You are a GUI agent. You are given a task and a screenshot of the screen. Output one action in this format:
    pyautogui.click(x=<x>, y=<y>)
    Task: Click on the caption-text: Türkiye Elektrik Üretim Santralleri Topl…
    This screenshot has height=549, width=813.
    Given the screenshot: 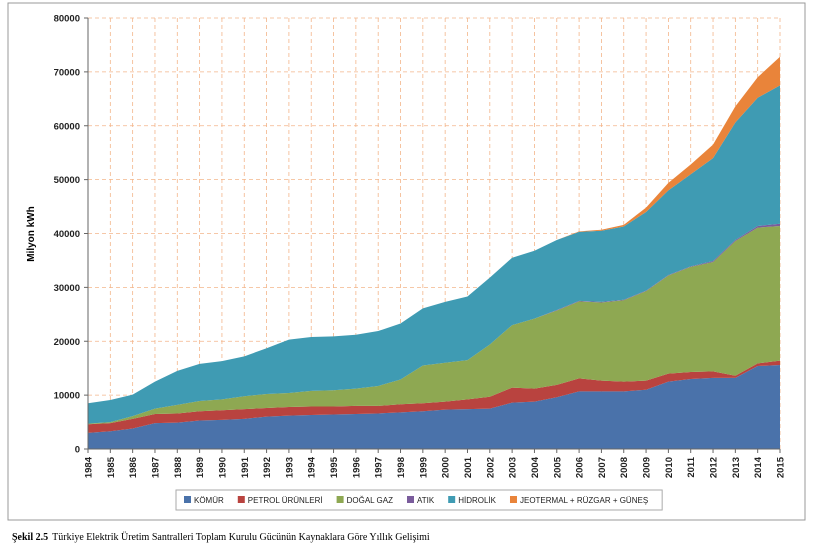 What is the action you would take?
    pyautogui.click(x=241, y=537)
    